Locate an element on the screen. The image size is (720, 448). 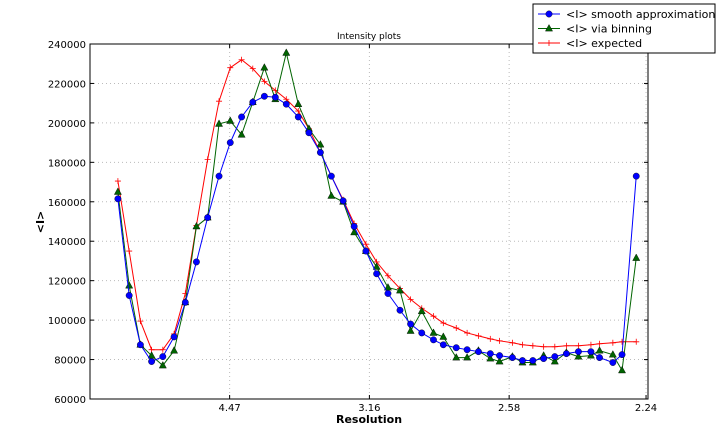
legend-label: <I> smooth approximation is located at coordinates (640, 14).